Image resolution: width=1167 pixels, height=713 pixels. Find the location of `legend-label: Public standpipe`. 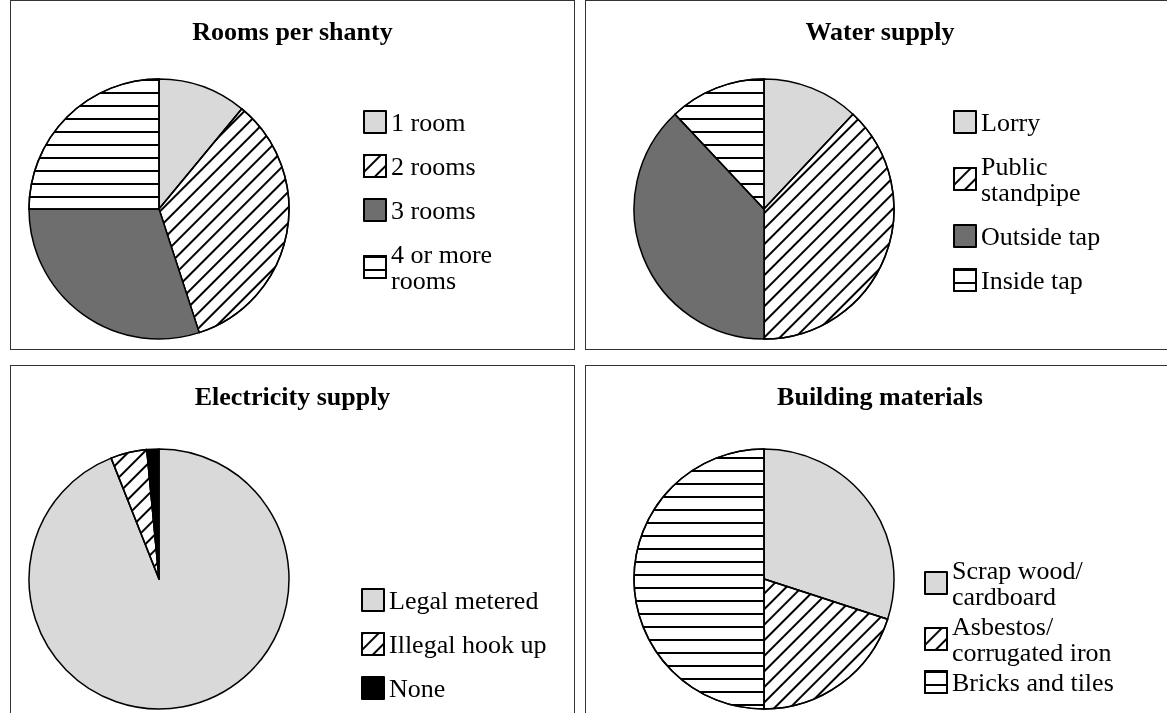

legend-label: Public standpipe is located at coordinates (1031, 179).